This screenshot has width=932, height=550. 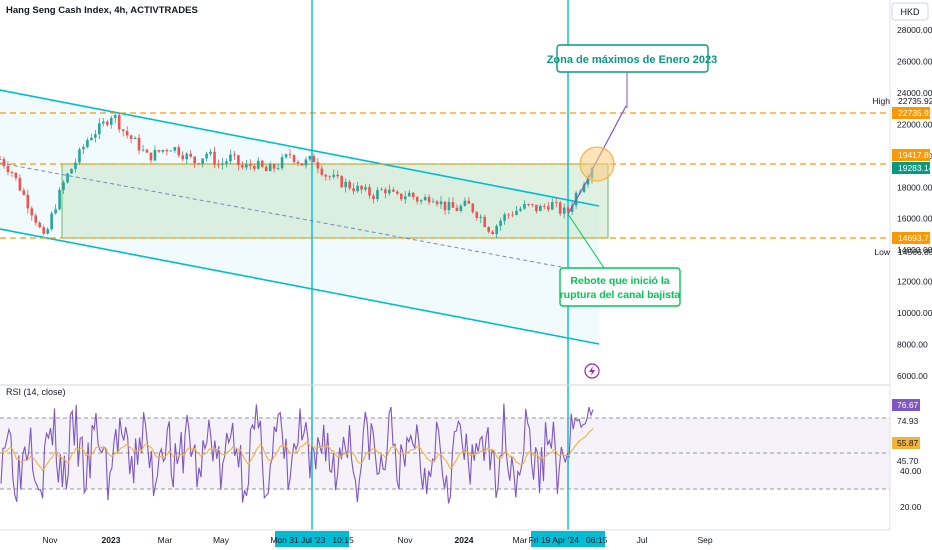 I want to click on annotation-bottom-line1: Rebote que inició la, so click(x=619, y=281).